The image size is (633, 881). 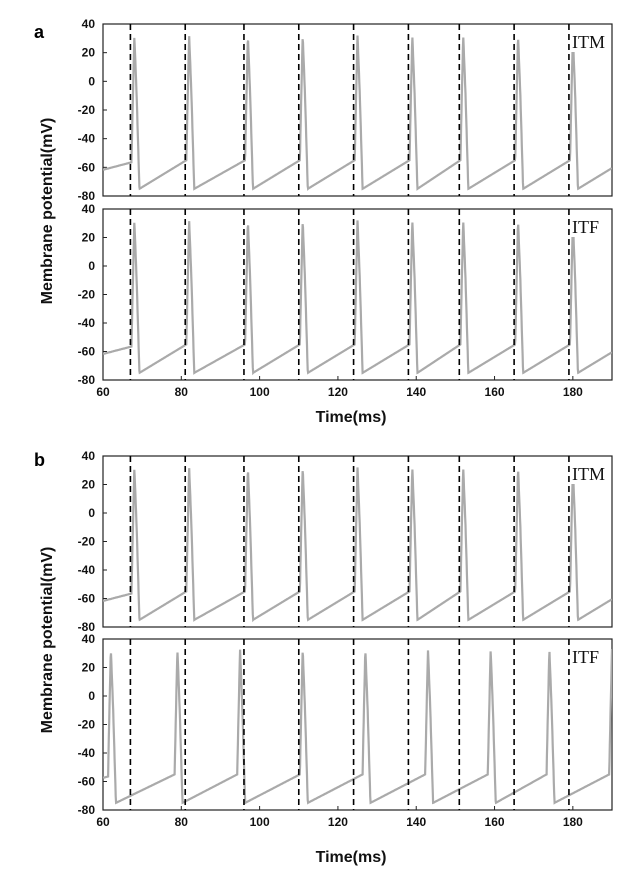 I want to click on y-axis-label-b: Membrane potential(mV), so click(x=47, y=640).